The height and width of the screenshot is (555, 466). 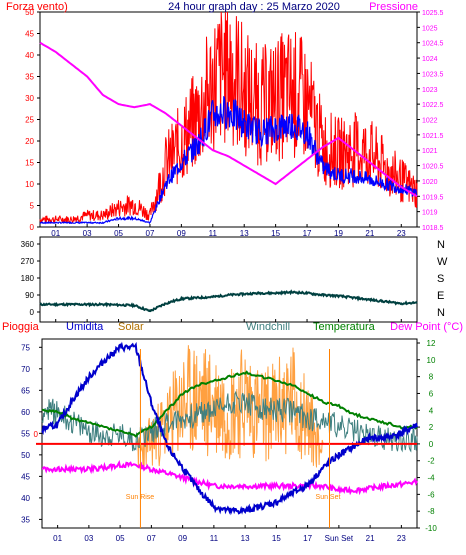 I want to click on humidity-tick-label: 40, so click(x=25, y=498).